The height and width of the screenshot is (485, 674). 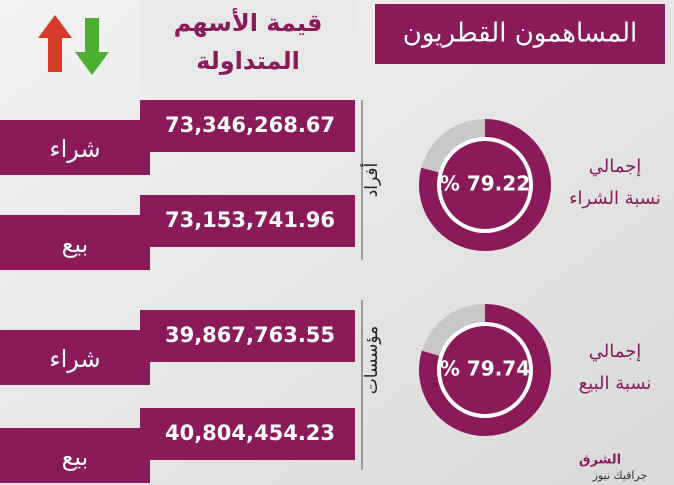 I want to click on trade-value: 73,153,741.96, so click(x=250, y=220).